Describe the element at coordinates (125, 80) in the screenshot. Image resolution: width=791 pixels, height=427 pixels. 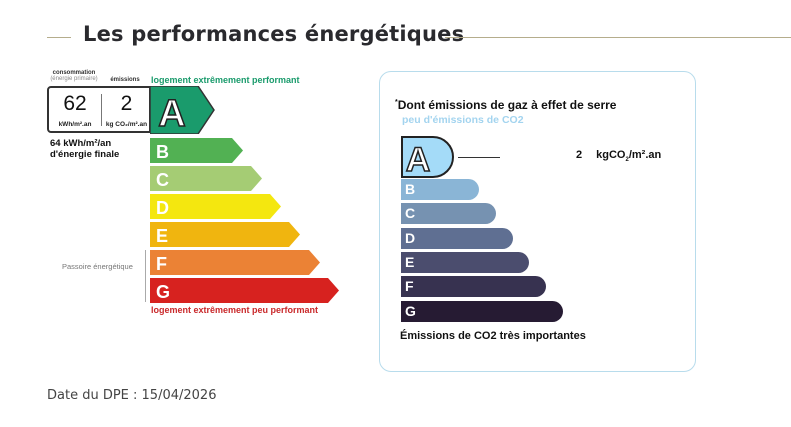
I see `emissions-header: émissions` at that location.